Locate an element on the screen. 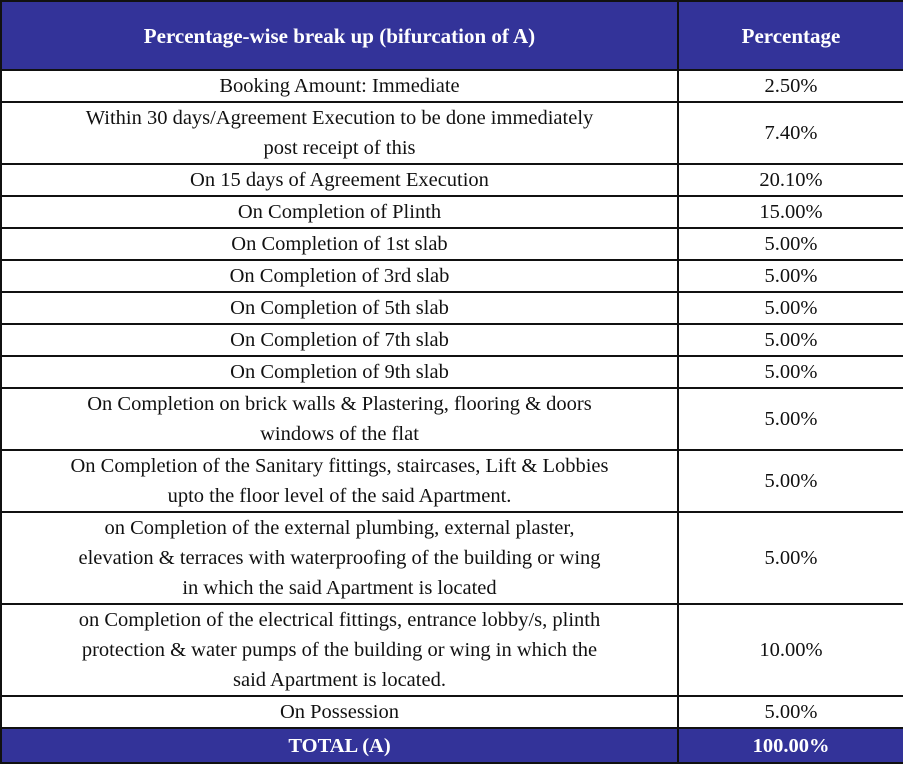  stage-label: On Completion of 3rd slab is located at coordinates (339, 276).